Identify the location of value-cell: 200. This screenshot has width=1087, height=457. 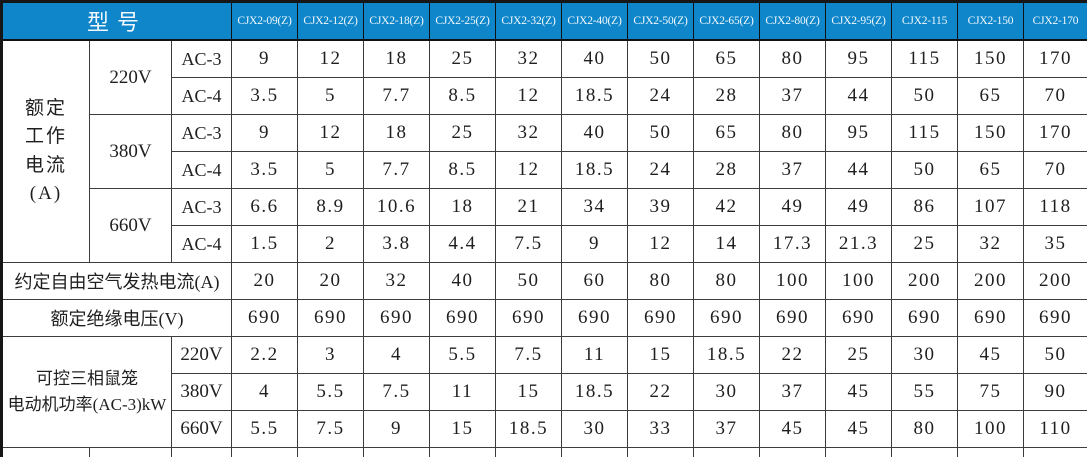
(924, 281).